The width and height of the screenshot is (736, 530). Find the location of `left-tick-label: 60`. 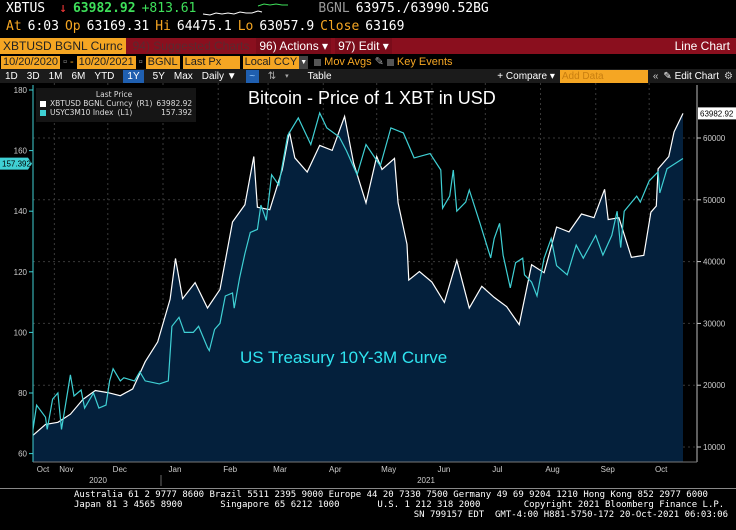

left-tick-label: 60 is located at coordinates (22, 454).